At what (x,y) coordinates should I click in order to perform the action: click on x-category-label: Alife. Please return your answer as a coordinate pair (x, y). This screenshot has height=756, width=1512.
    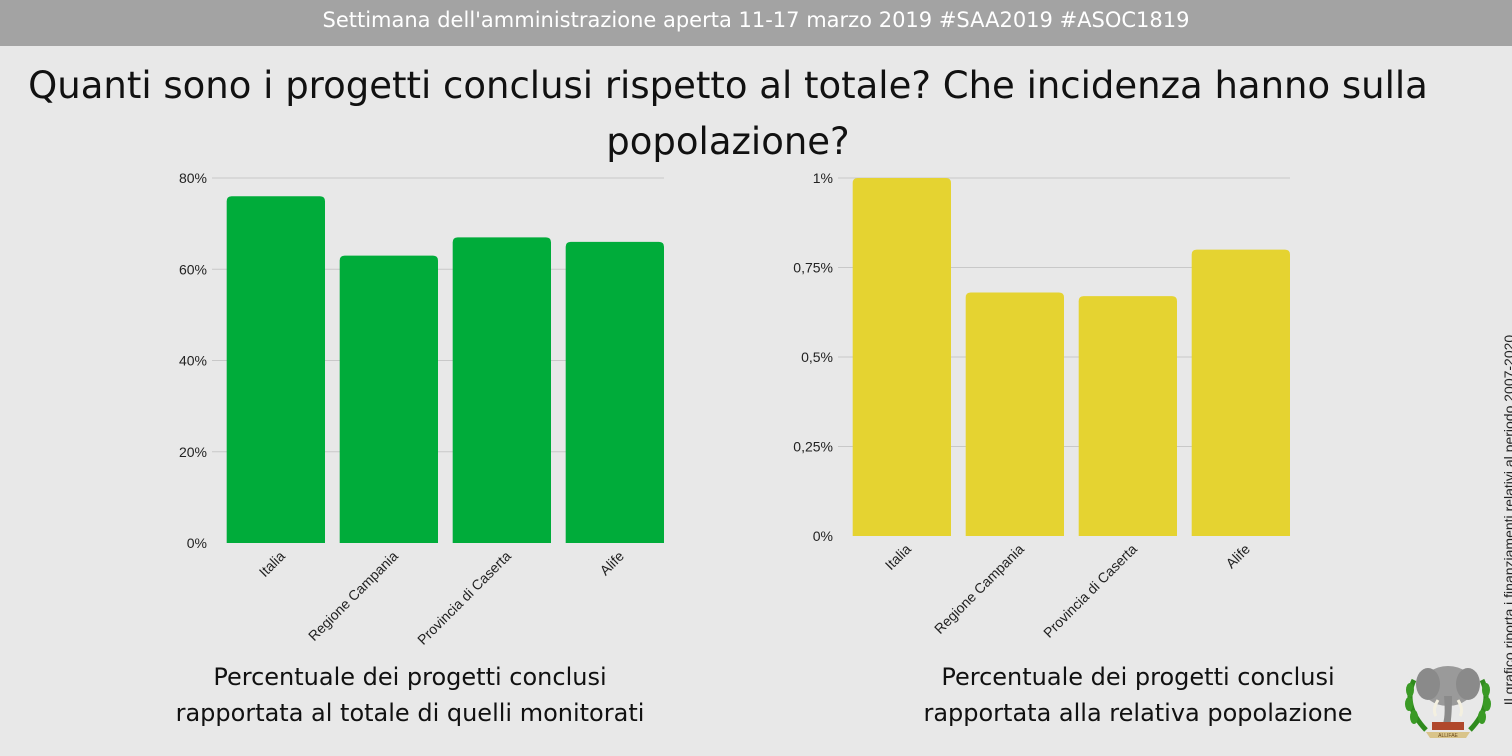
    Looking at the image, I should click on (1237, 556).